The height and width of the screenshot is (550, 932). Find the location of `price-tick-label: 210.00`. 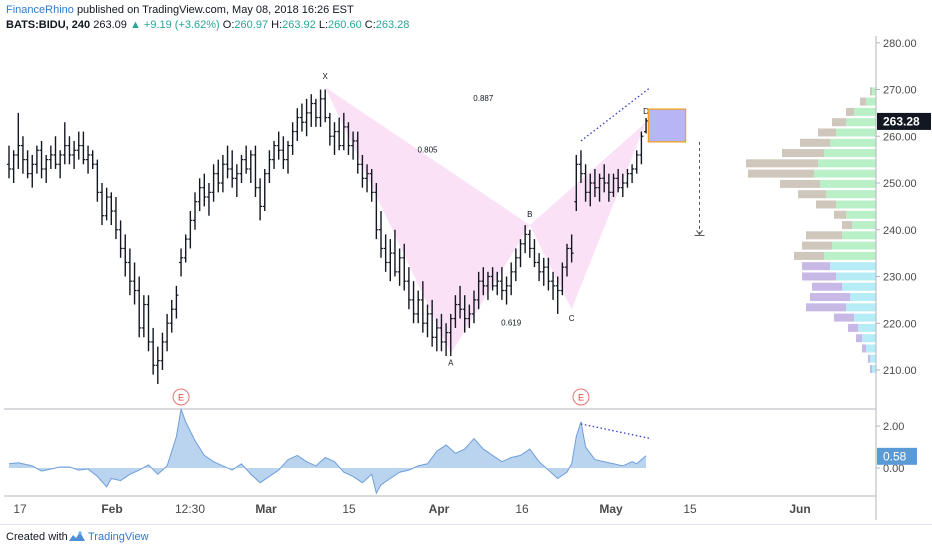

price-tick-label: 210.00 is located at coordinates (900, 371).